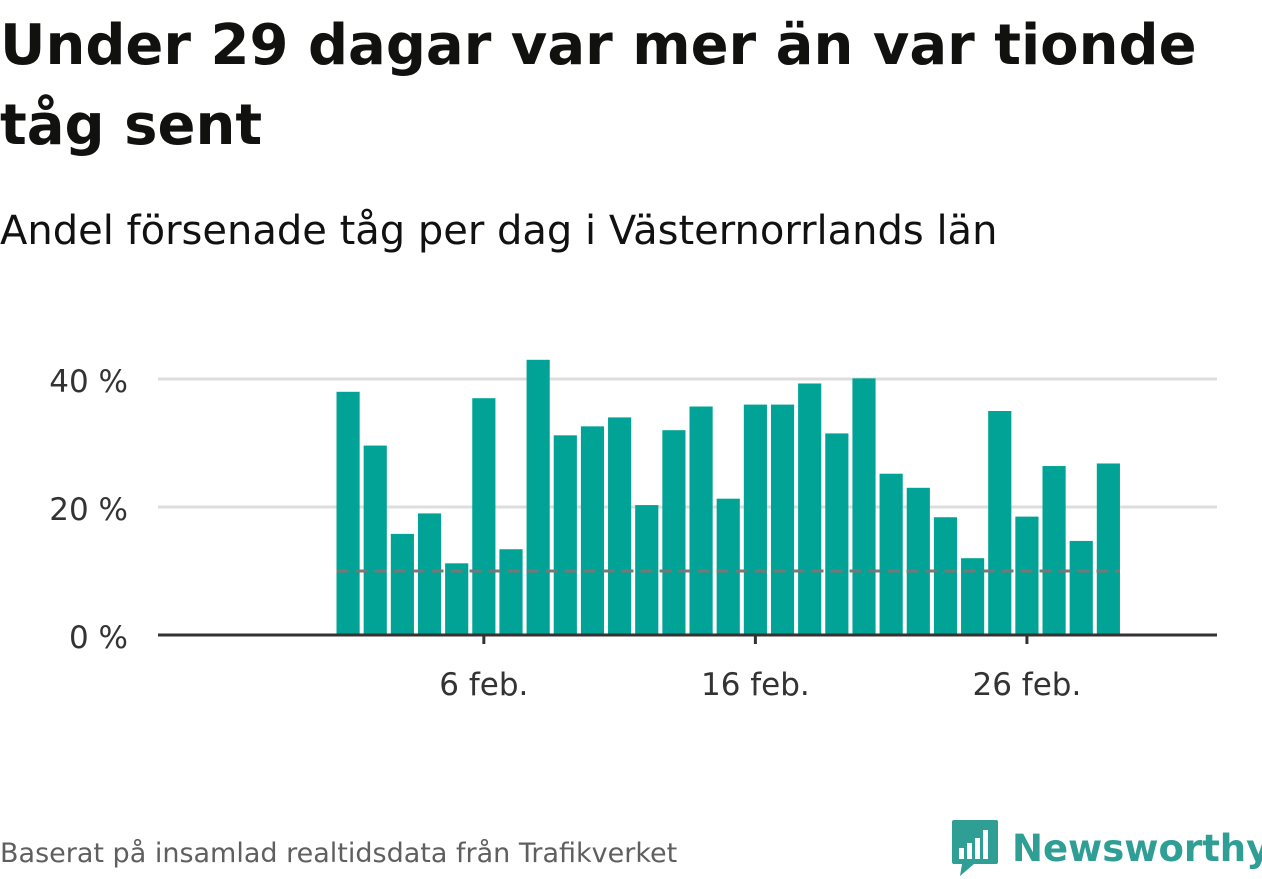 This screenshot has height=879, width=1262. Describe the element at coordinates (98, 638) in the screenshot. I see `y-tick-label: 0 %` at that location.